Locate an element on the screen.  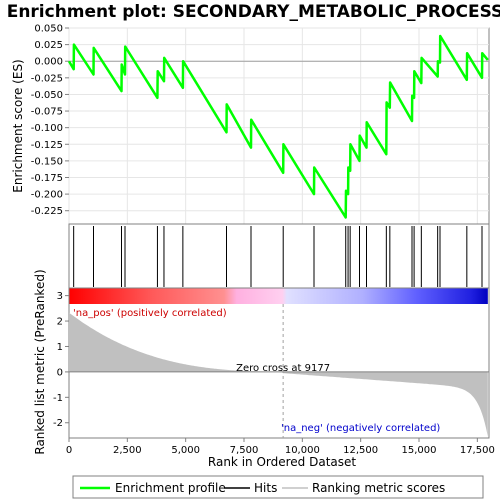
legend-metric-label: Ranking metric scores is located at coordinates (378, 488).